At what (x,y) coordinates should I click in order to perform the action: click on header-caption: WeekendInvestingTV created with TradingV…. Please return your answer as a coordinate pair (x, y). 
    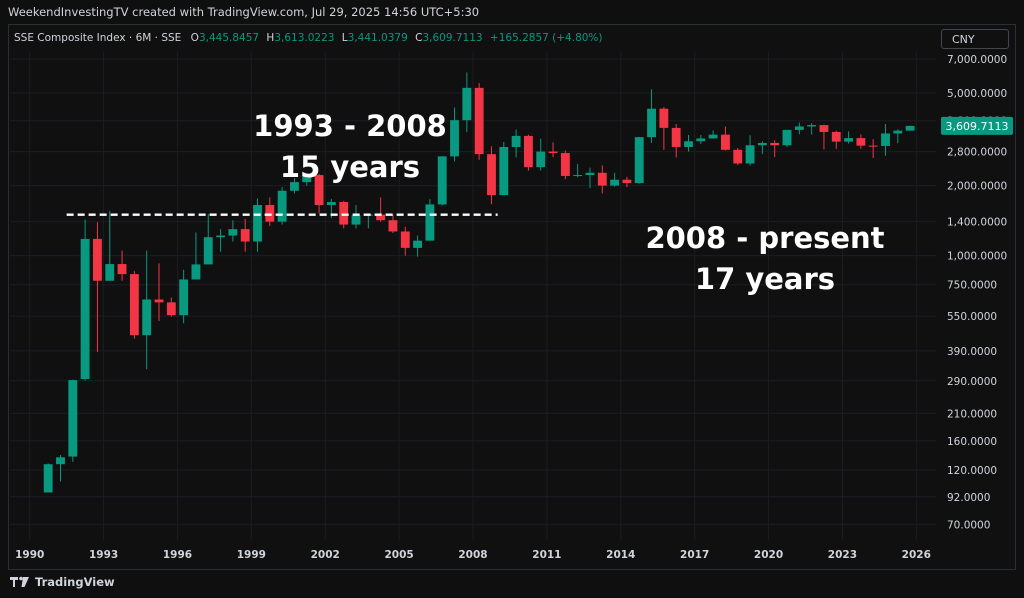
    Looking at the image, I should click on (244, 12).